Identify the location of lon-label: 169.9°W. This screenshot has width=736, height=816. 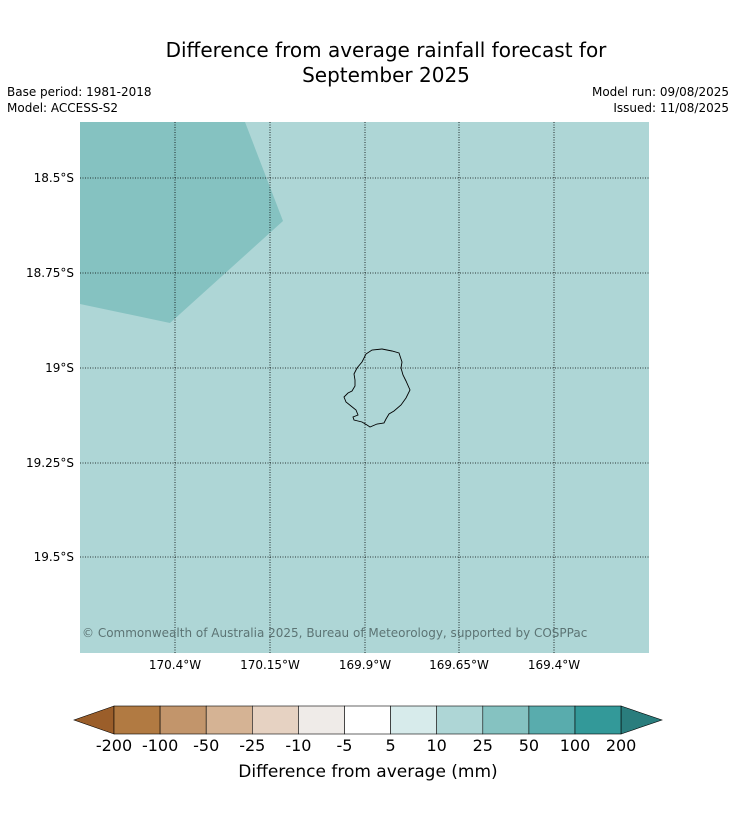
(365, 665).